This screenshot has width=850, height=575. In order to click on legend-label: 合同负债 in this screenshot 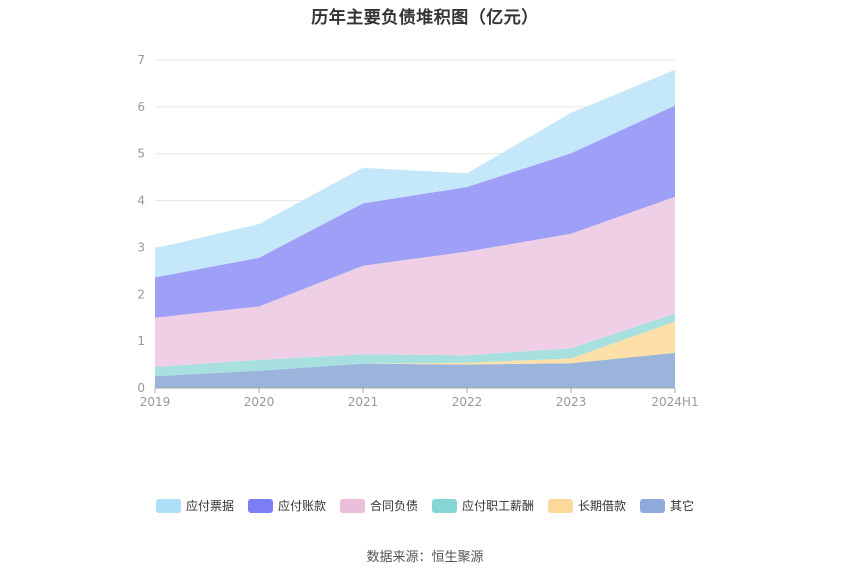, I will do `click(393, 506)`.